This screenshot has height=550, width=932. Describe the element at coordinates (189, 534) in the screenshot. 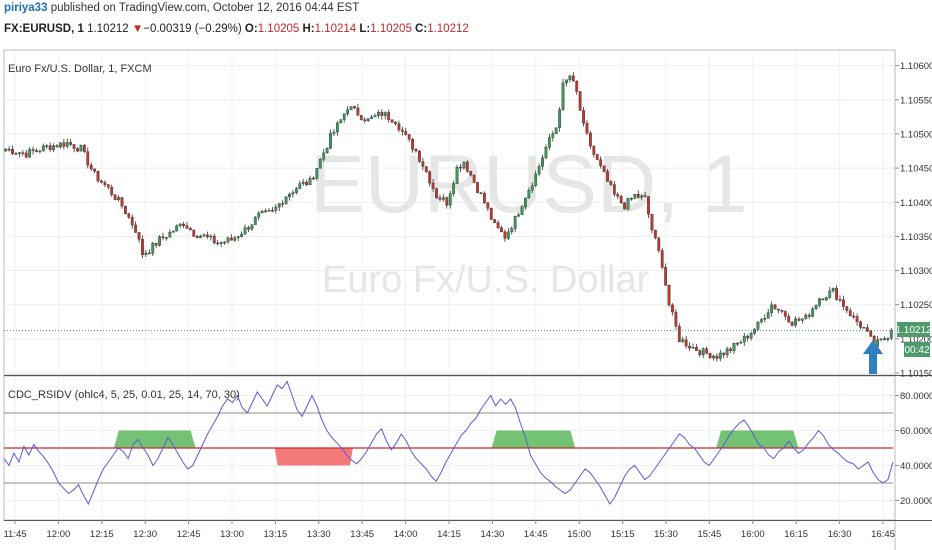

I see `time-axis-tick-label: 12:45` at that location.